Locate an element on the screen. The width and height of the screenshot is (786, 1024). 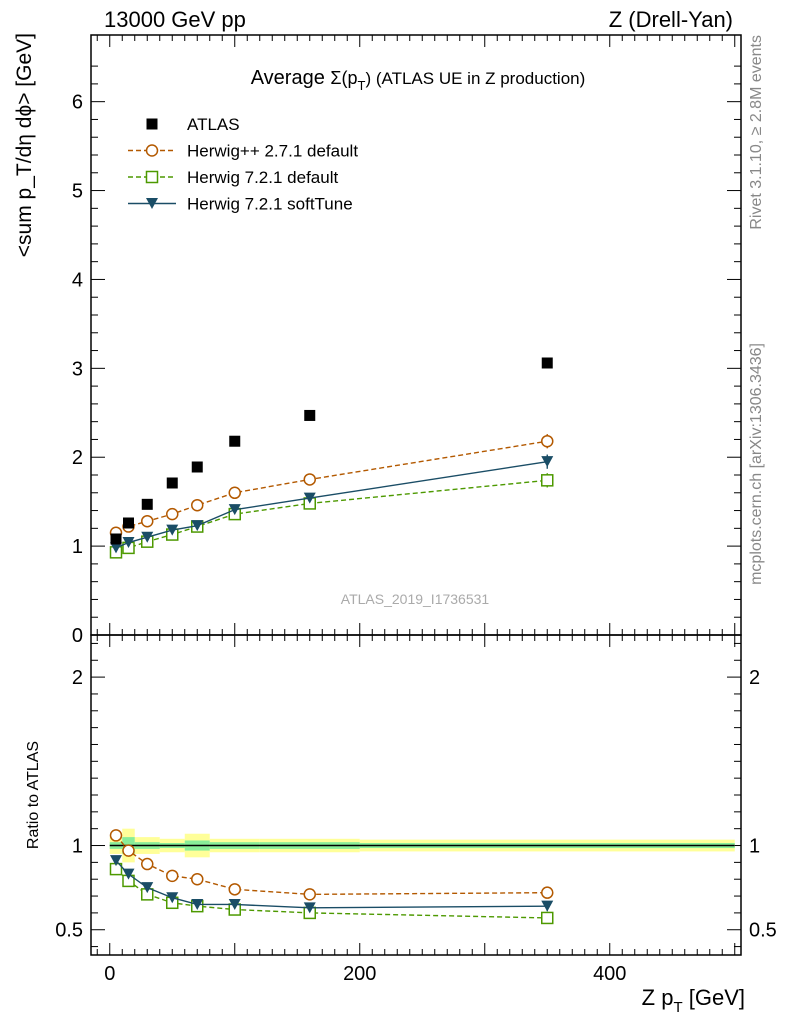
main-line-herwig-2-7-1-default is located at coordinates (331, 487).